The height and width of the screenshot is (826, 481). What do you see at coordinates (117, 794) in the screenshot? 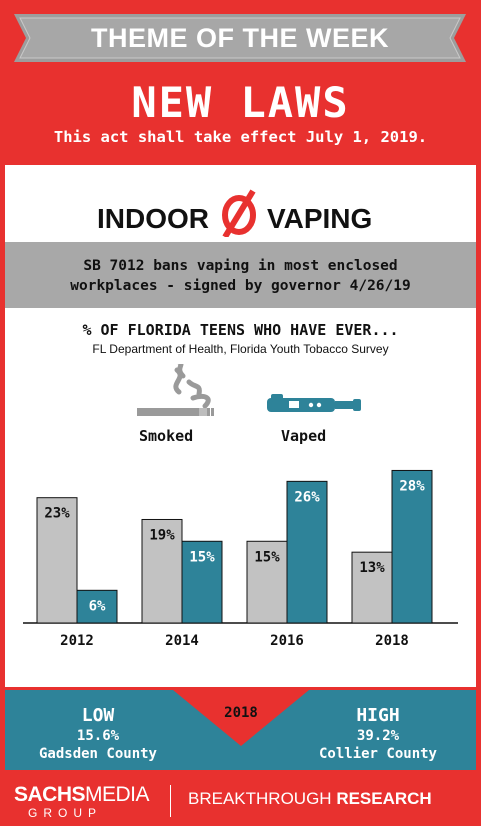
I see `logo-media: MEDIA` at bounding box center [117, 794].